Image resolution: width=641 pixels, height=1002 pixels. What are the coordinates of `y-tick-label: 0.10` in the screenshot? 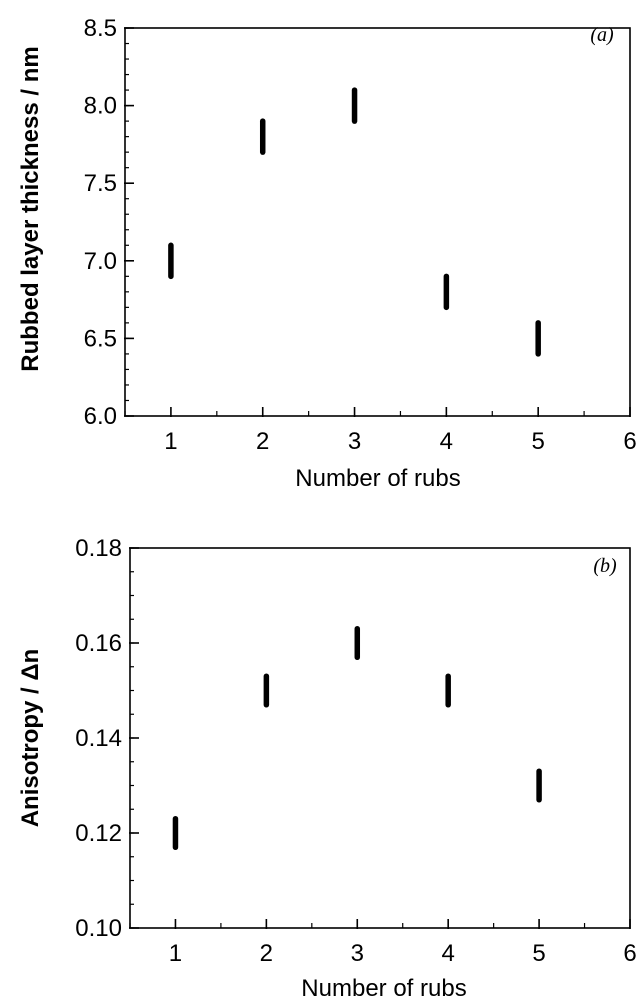 It's located at (98, 928).